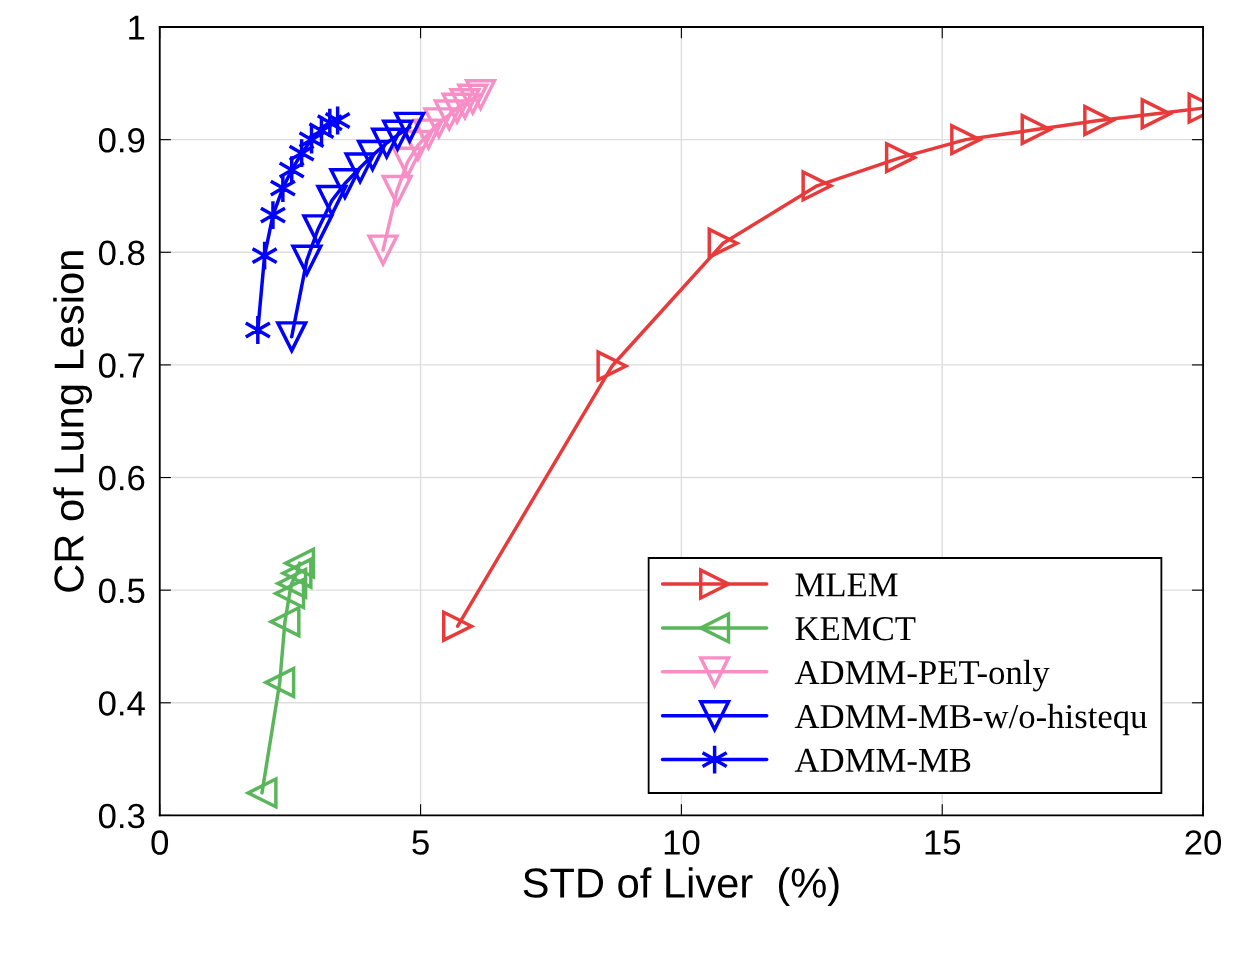  What do you see at coordinates (73, 421) in the screenshot?
I see `y-axis-title: CR of Lung Lesion` at bounding box center [73, 421].